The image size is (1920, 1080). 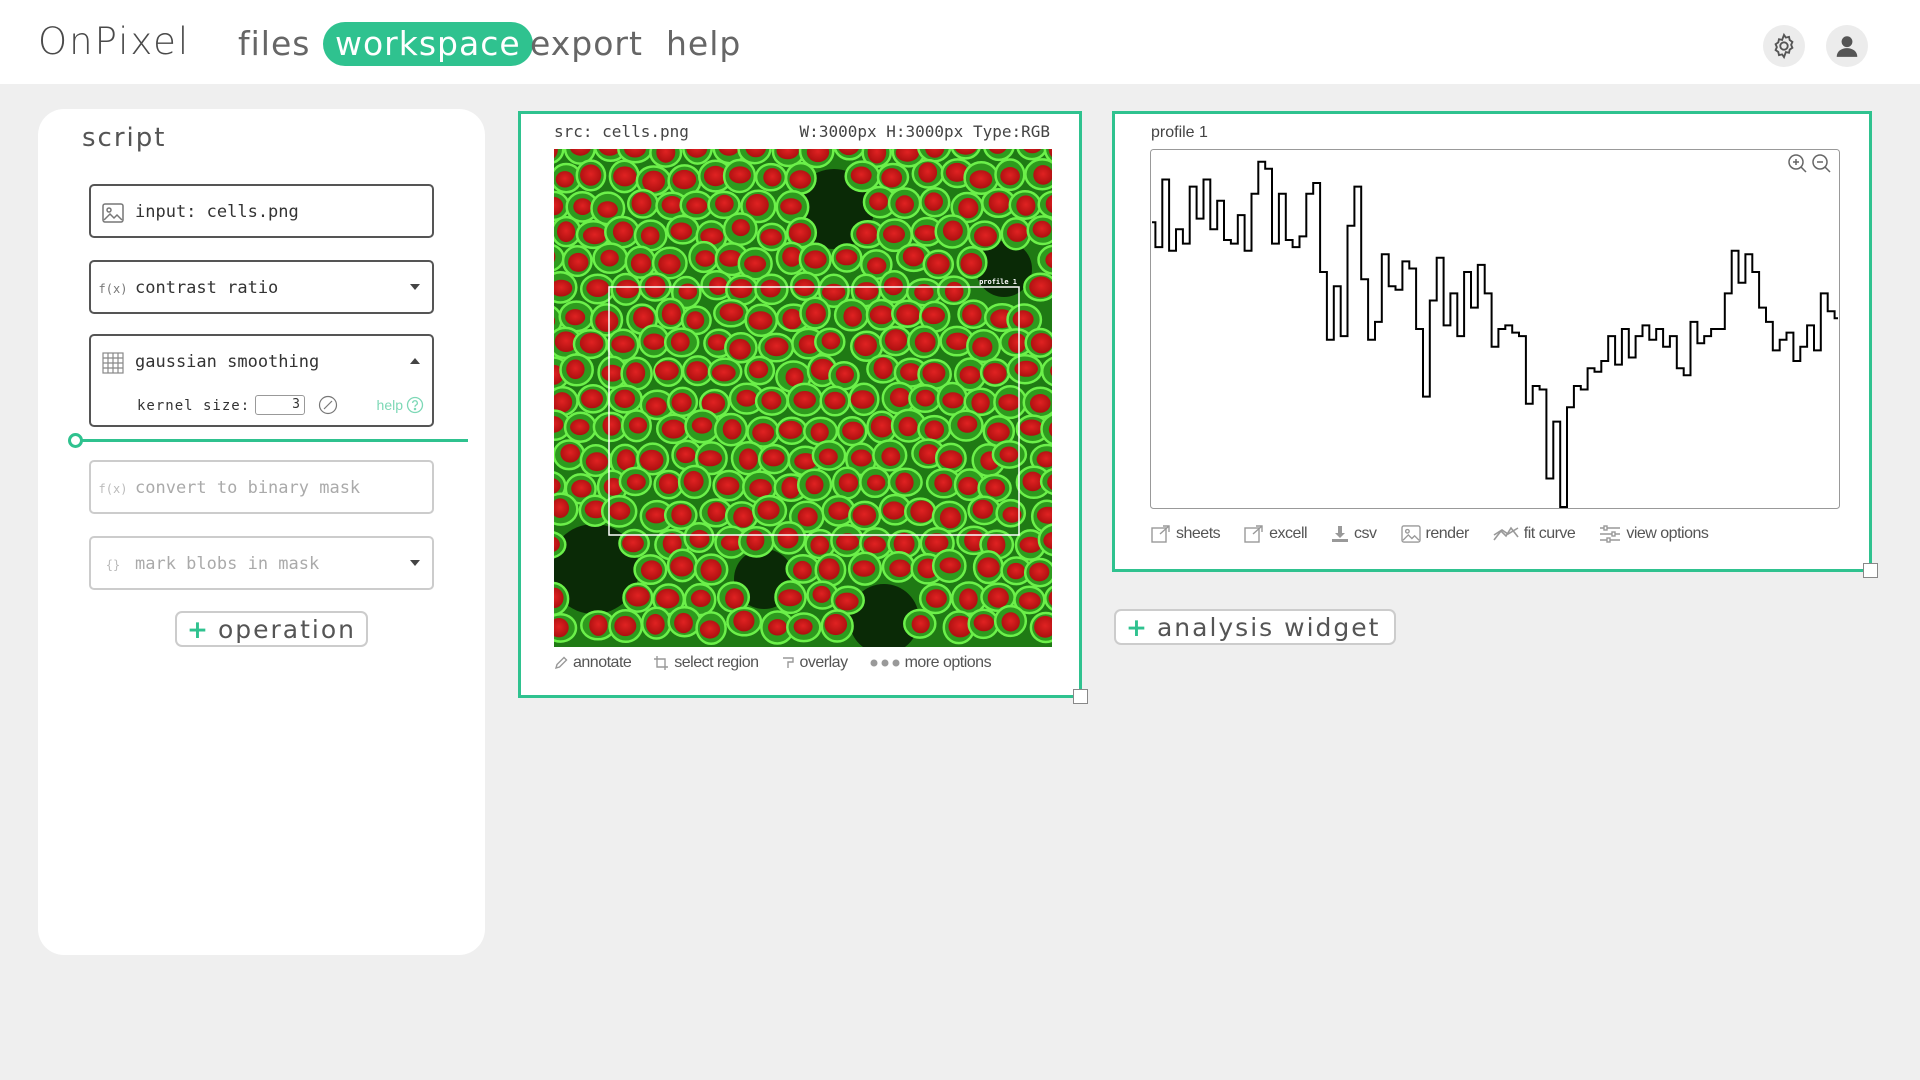 I want to click on operation-convert-to-binary-mask: f(x) convert to binary mask, so click(x=261, y=487).